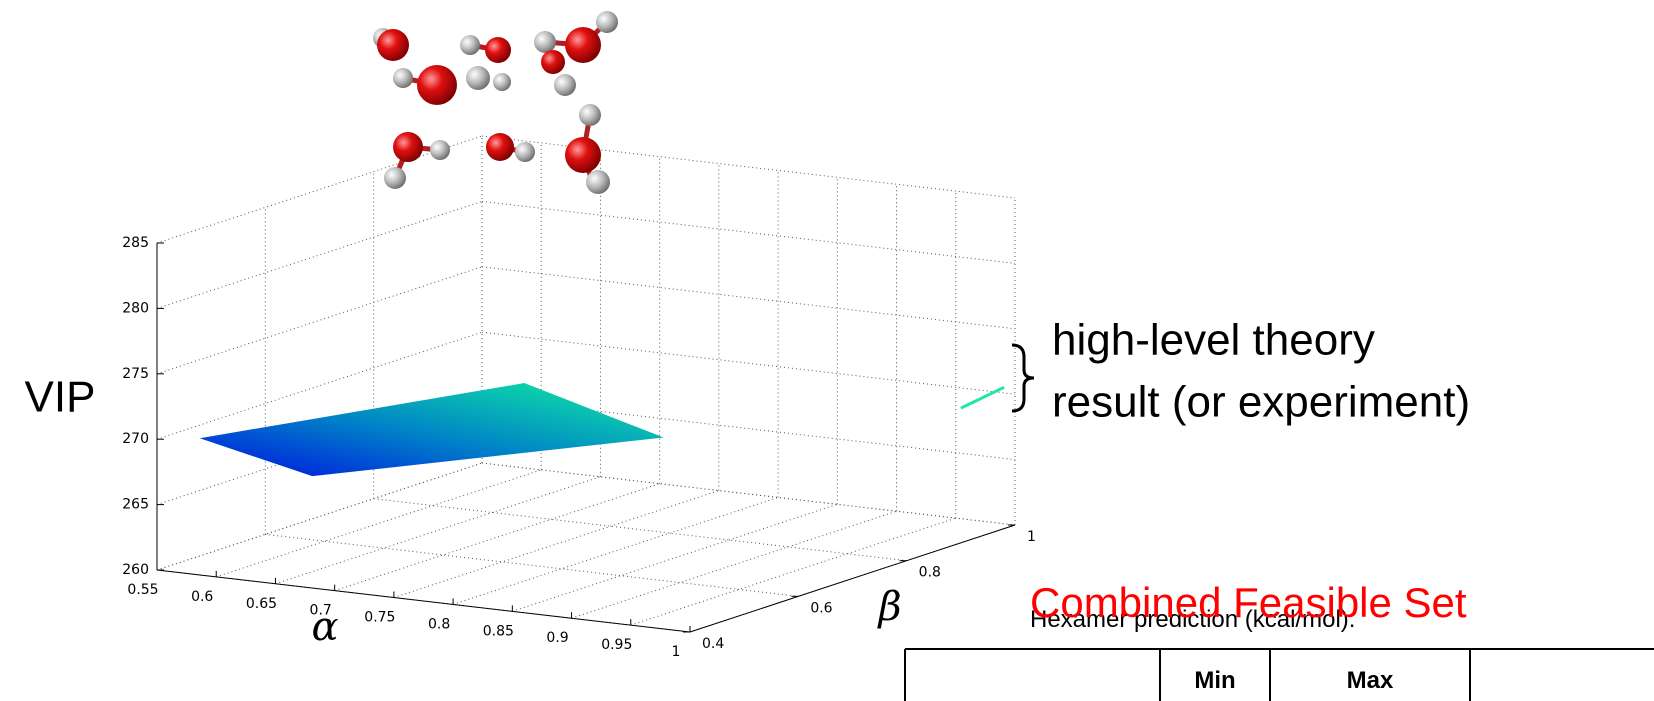  What do you see at coordinates (135, 570) in the screenshot?
I see `z-tick-label: 260` at bounding box center [135, 570].